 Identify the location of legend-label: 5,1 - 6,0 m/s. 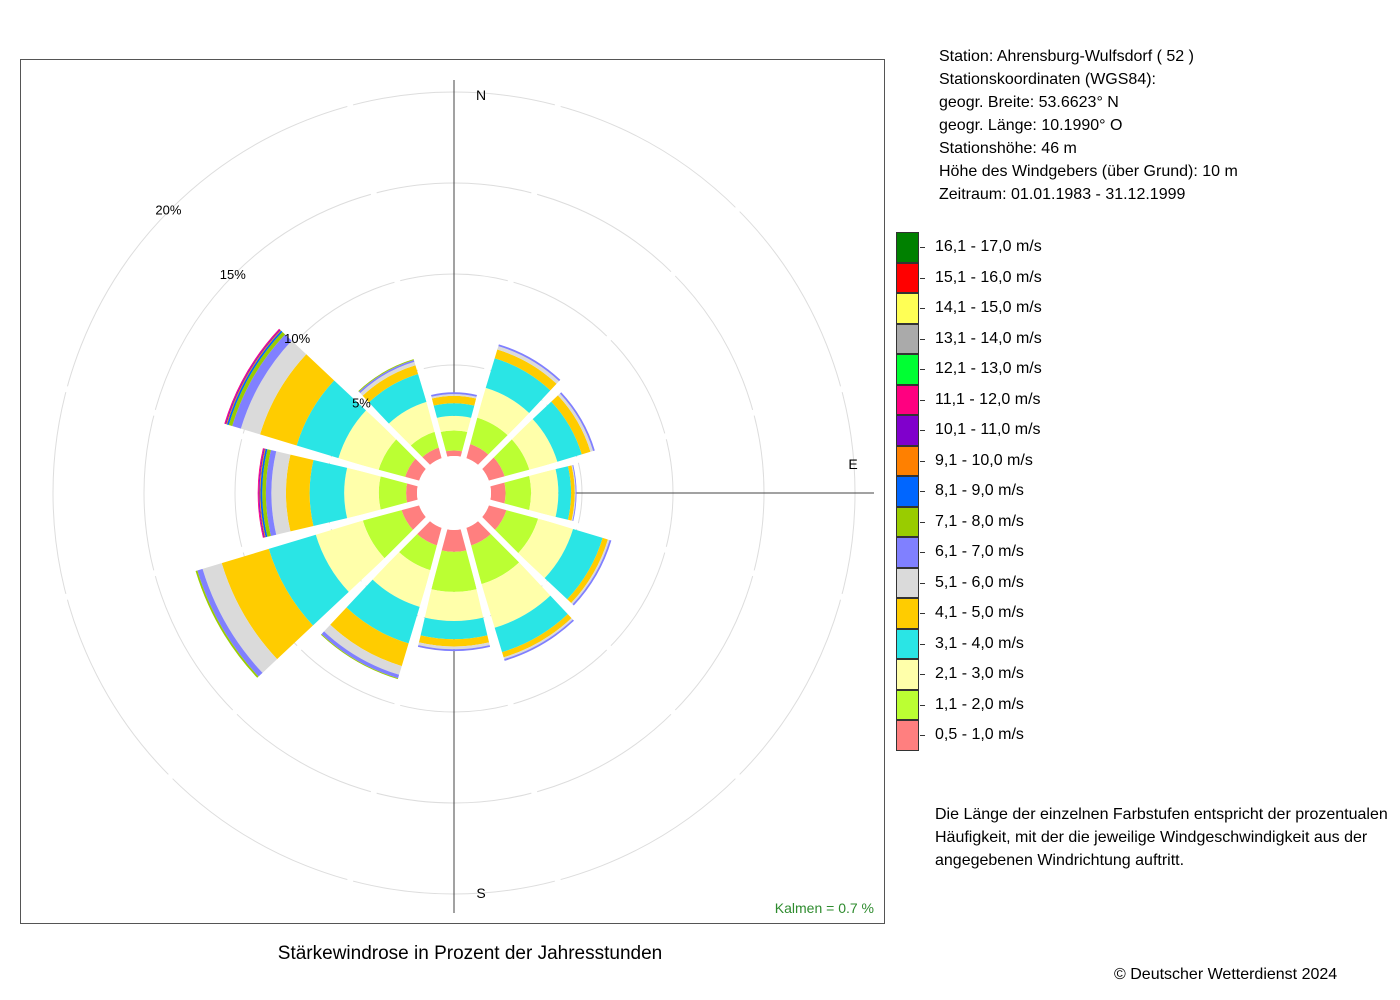
(979, 582).